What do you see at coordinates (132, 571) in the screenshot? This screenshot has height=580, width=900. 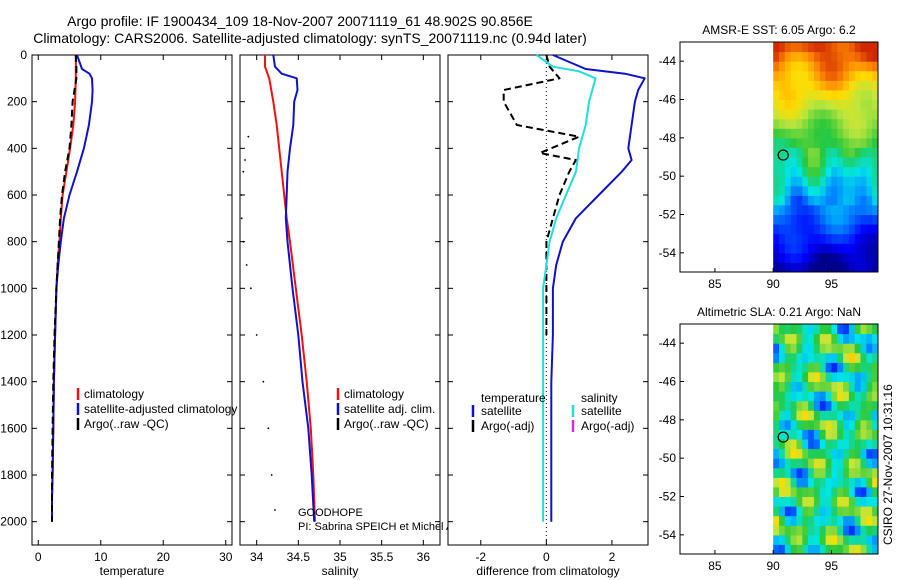 I see `temperature-xlabel: temperature` at bounding box center [132, 571].